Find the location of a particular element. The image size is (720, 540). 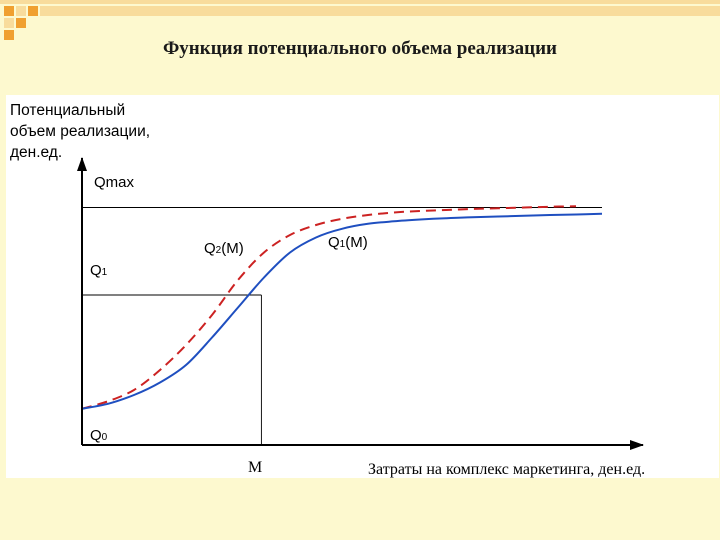

tick-label-q0: Q0 is located at coordinates (99, 435).